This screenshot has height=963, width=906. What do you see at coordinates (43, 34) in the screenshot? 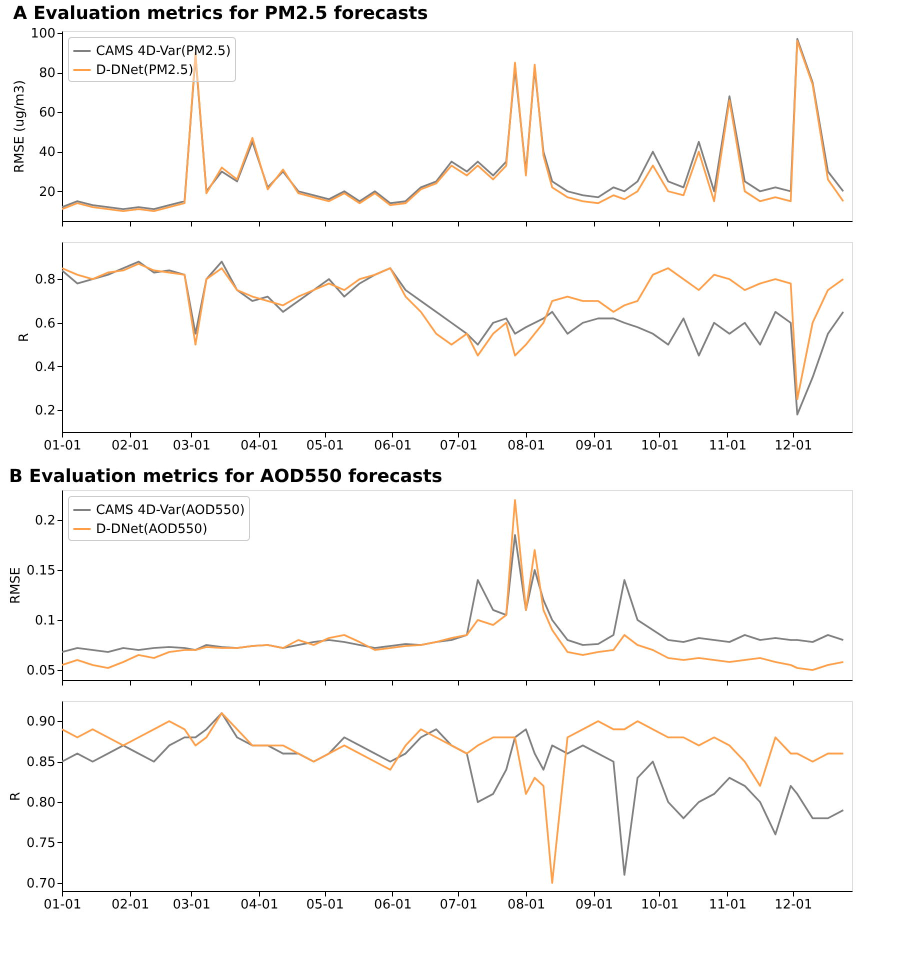
I see `y-tick-label: 100` at bounding box center [43, 34].